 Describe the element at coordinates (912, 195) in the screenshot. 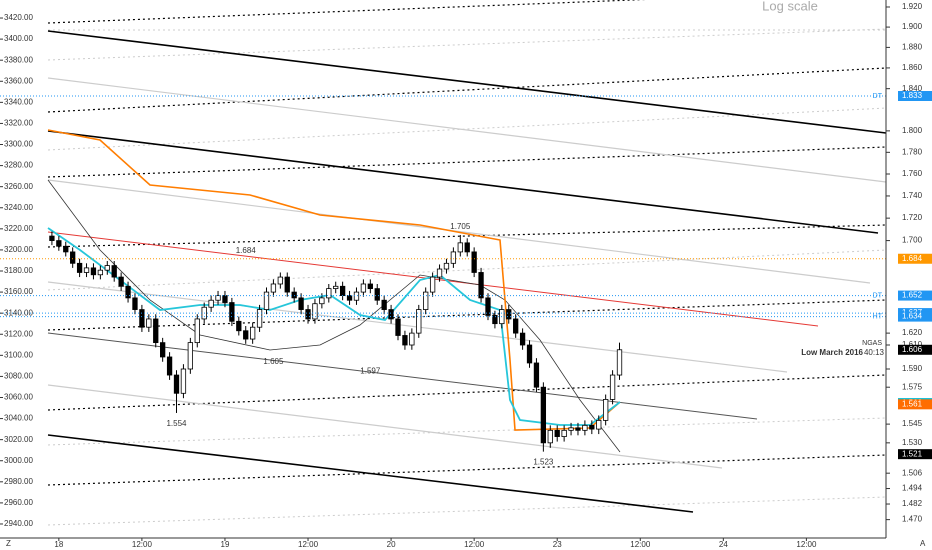

I see `right-tick-label: 1.740` at that location.